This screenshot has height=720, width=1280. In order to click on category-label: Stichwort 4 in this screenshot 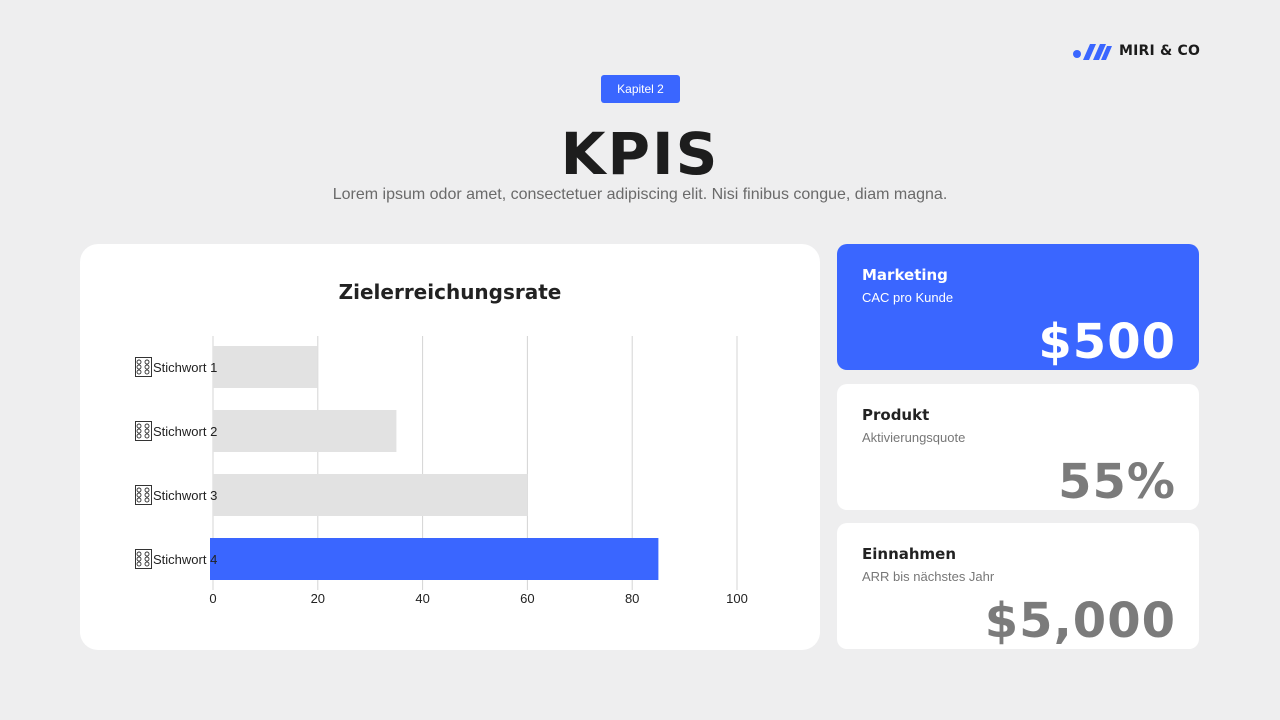, I will do `click(185, 559)`.